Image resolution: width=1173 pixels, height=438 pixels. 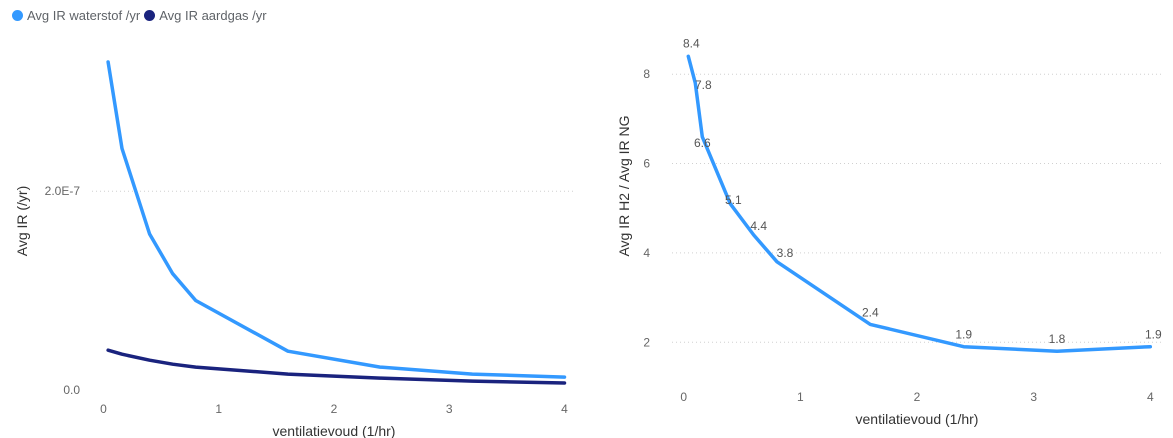 What do you see at coordinates (646, 253) in the screenshot?
I see `y-tick-label: 4` at bounding box center [646, 253].